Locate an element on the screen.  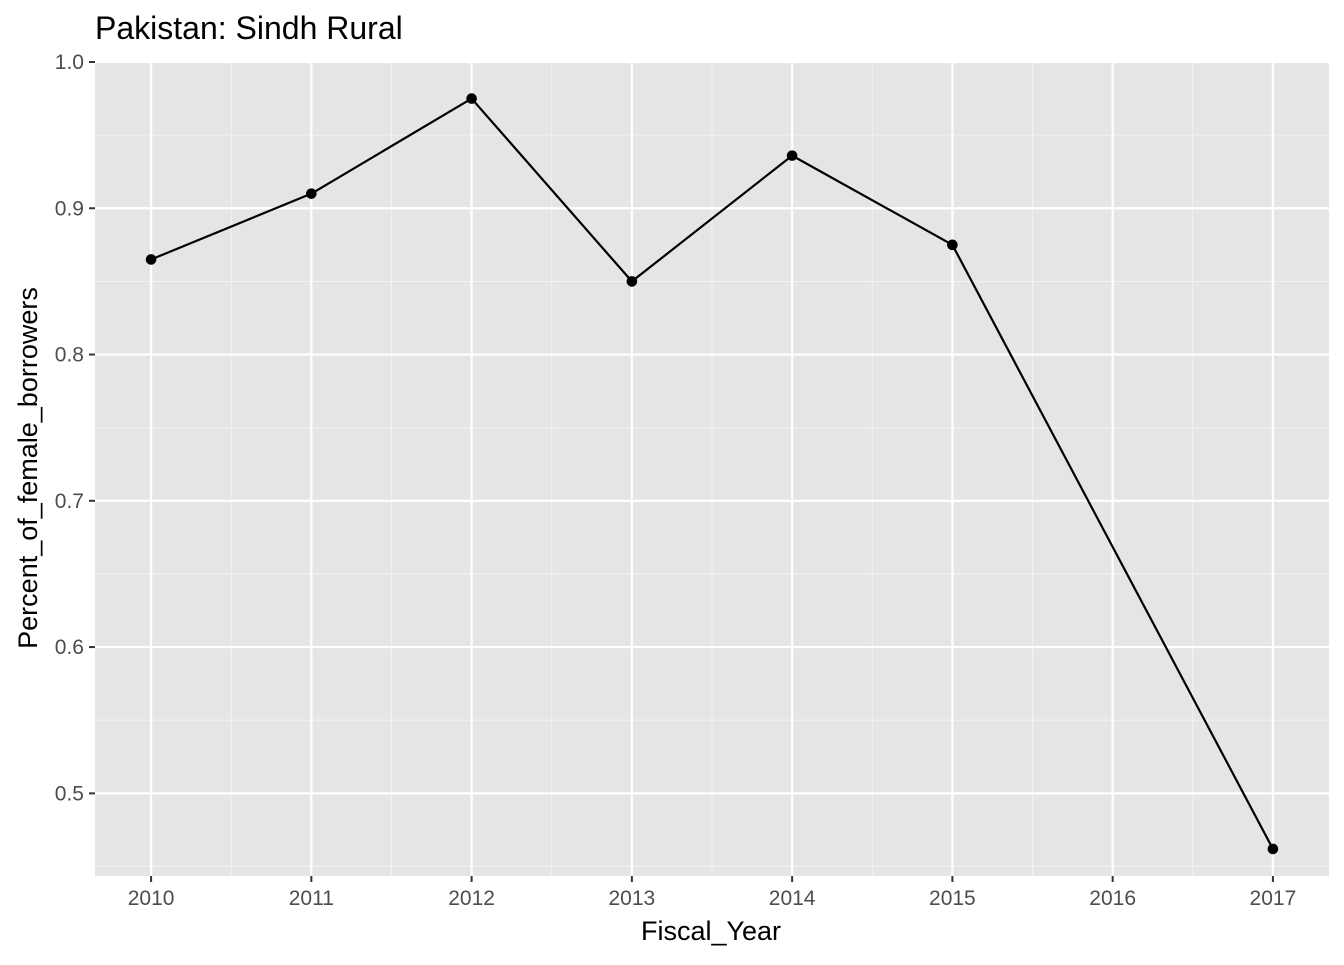
y-axis-title: Percent_of_female_borrowers is located at coordinates (28, 468).